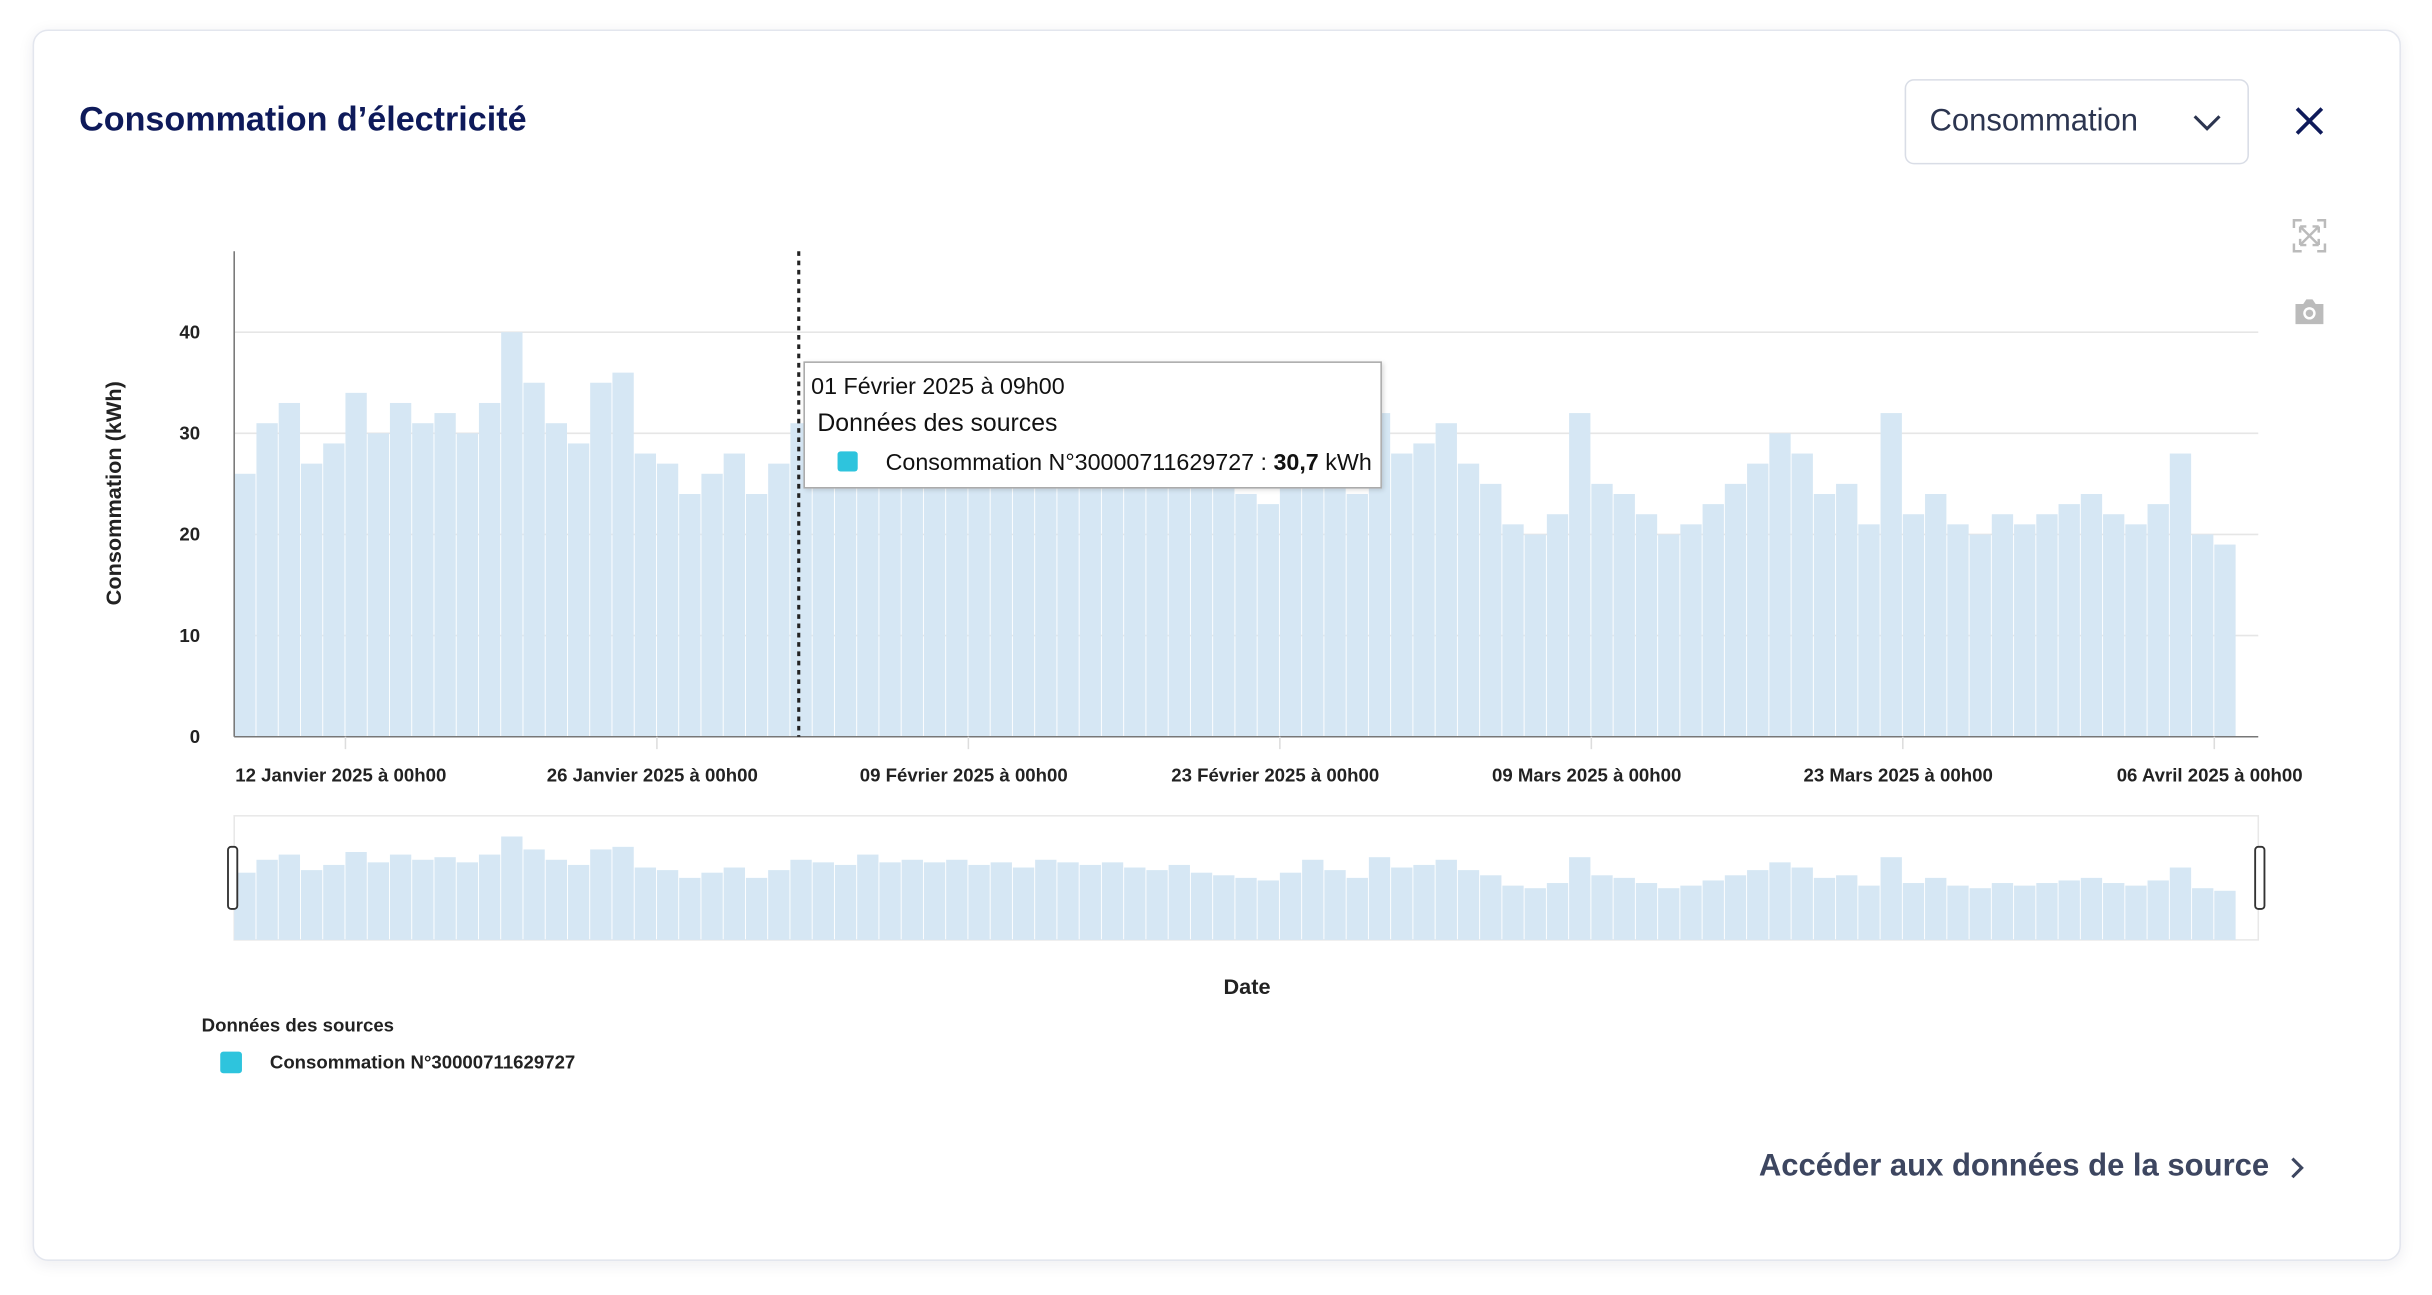  What do you see at coordinates (2207, 123) in the screenshot?
I see `chevron-down-icon` at bounding box center [2207, 123].